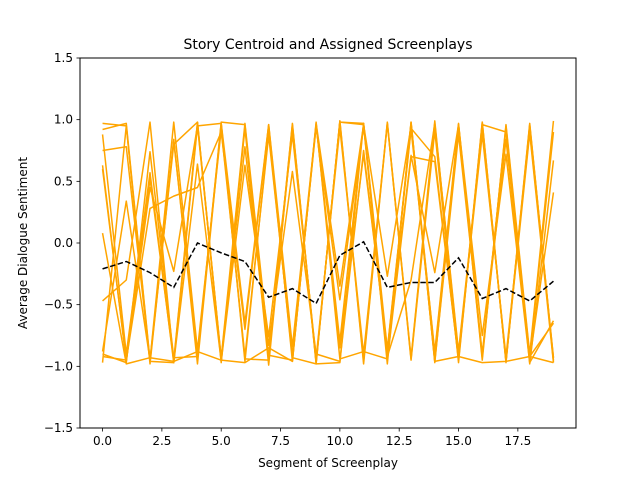 The image size is (640, 480). What do you see at coordinates (312, 438) in the screenshot?
I see `x-axis-ticks: 0.0 2.5 5.0 7.5 10.0 12.5 15.0 17.5` at bounding box center [312, 438].